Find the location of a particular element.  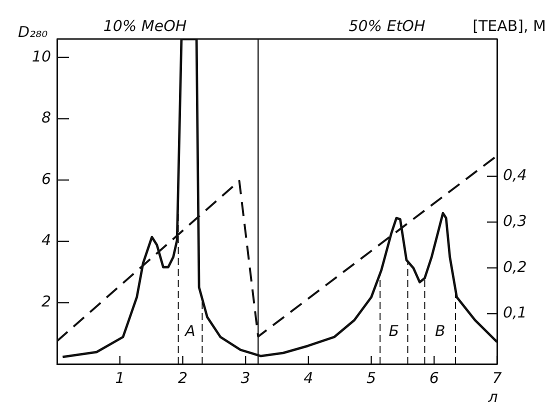

y-tick-label: 2 is located at coordinates (46, 301).